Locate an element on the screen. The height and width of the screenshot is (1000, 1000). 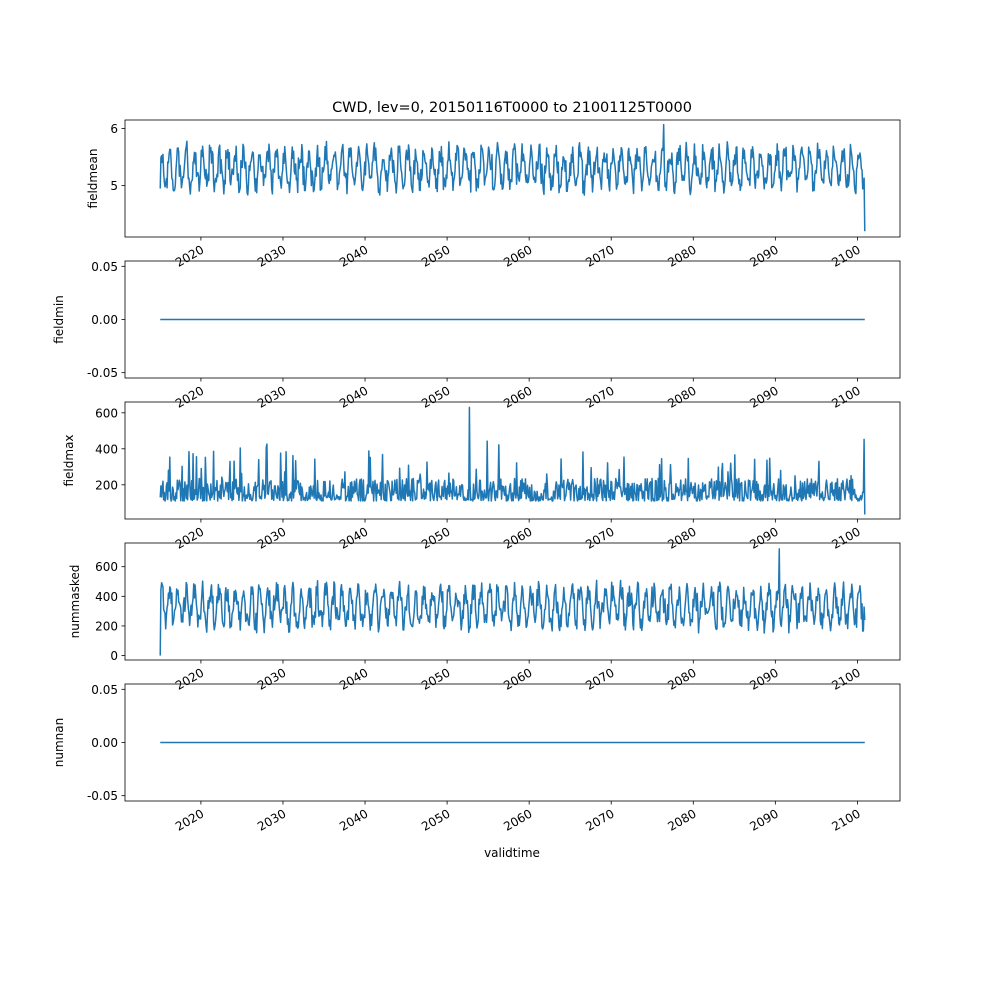
y-axis-label-nummasked: nummasked is located at coordinates (75, 602).